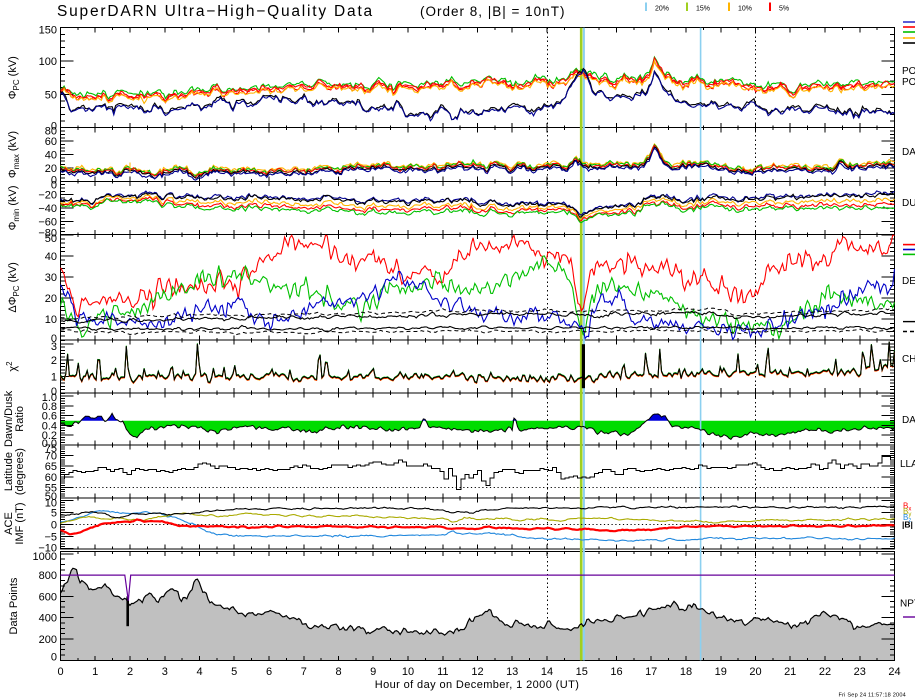 This screenshot has width=915, height=700. What do you see at coordinates (790, 672) in the screenshot?
I see `svg-text: 21` at bounding box center [790, 672].